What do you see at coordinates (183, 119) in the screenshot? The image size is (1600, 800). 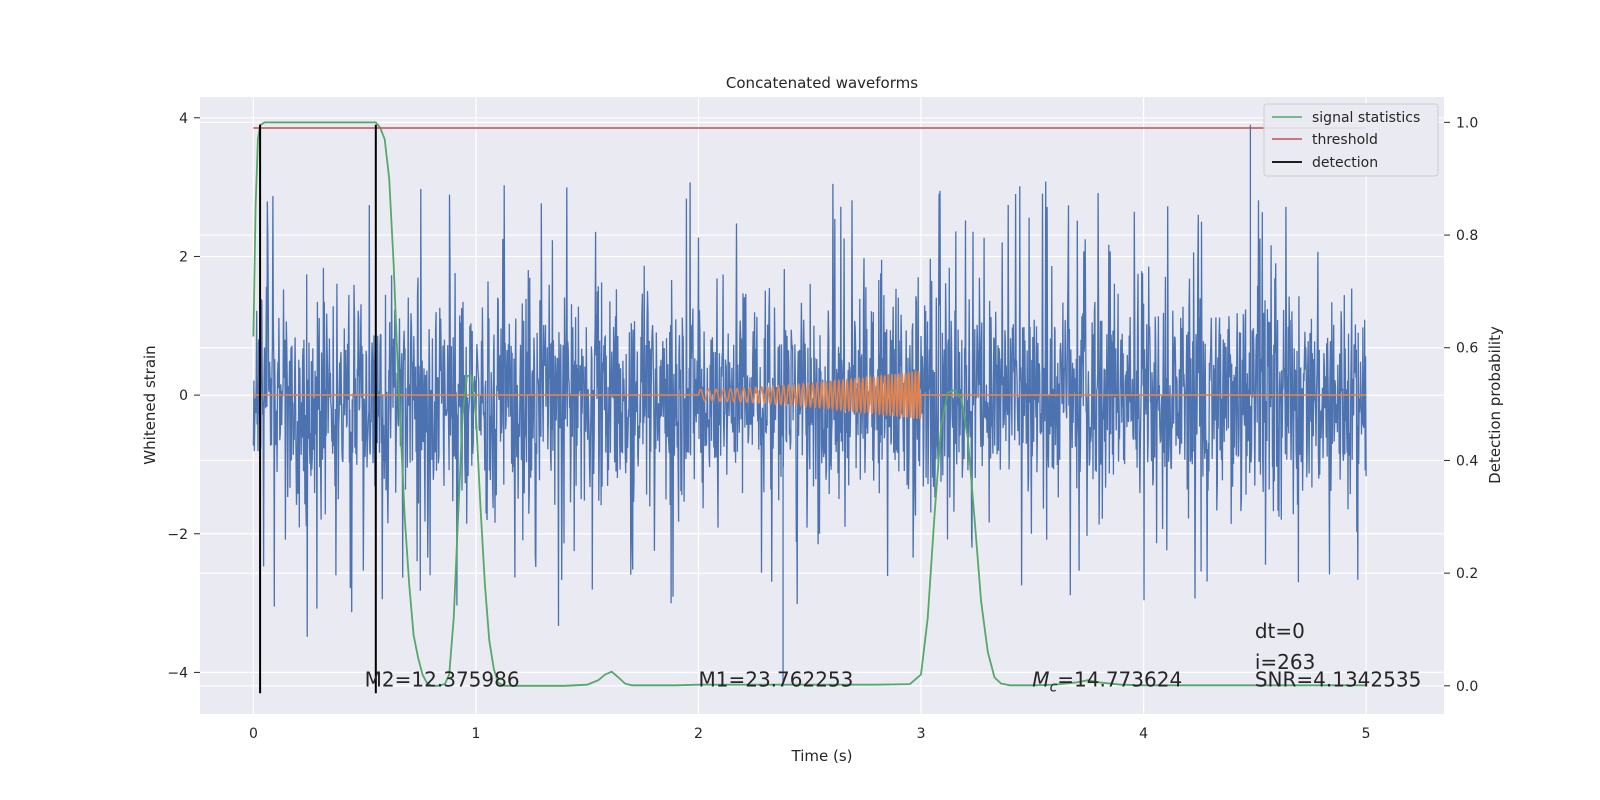 I see `y-tick-label: 4` at bounding box center [183, 119].